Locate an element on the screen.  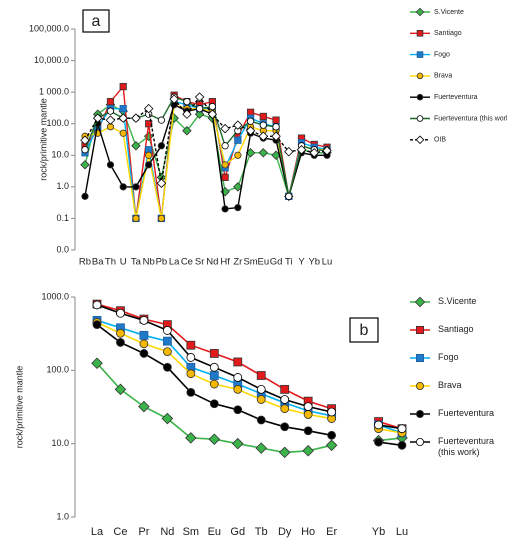
y-tick-label: 100.0 is located at coordinates (57, 370).